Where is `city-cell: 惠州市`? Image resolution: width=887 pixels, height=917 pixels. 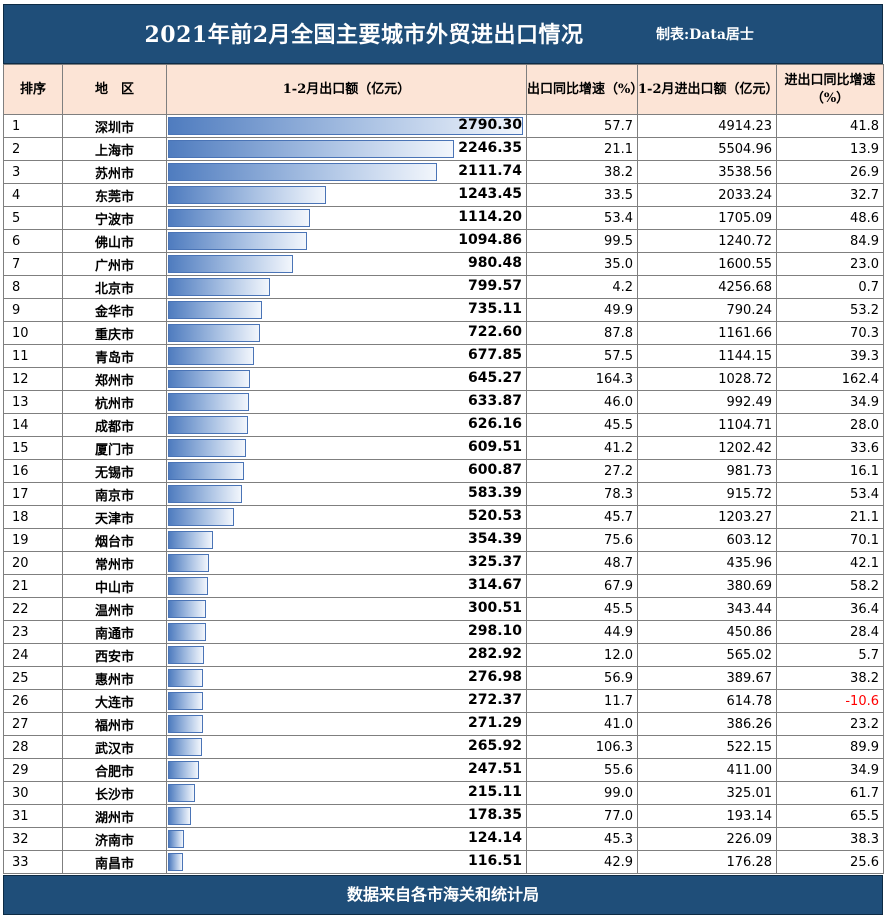 city-cell: 惠州市 is located at coordinates (114, 678).